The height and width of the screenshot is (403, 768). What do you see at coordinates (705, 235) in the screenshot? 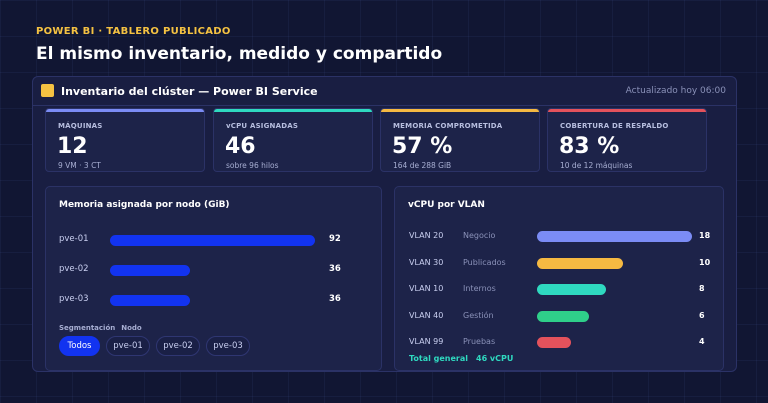
I see `vlan-value-label: 18` at bounding box center [705, 235].